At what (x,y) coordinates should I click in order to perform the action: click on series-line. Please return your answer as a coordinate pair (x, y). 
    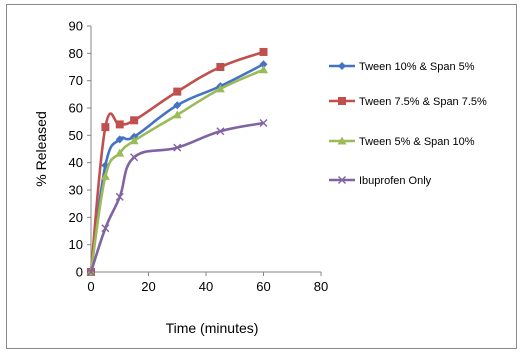
    Looking at the image, I should click on (176, 197).